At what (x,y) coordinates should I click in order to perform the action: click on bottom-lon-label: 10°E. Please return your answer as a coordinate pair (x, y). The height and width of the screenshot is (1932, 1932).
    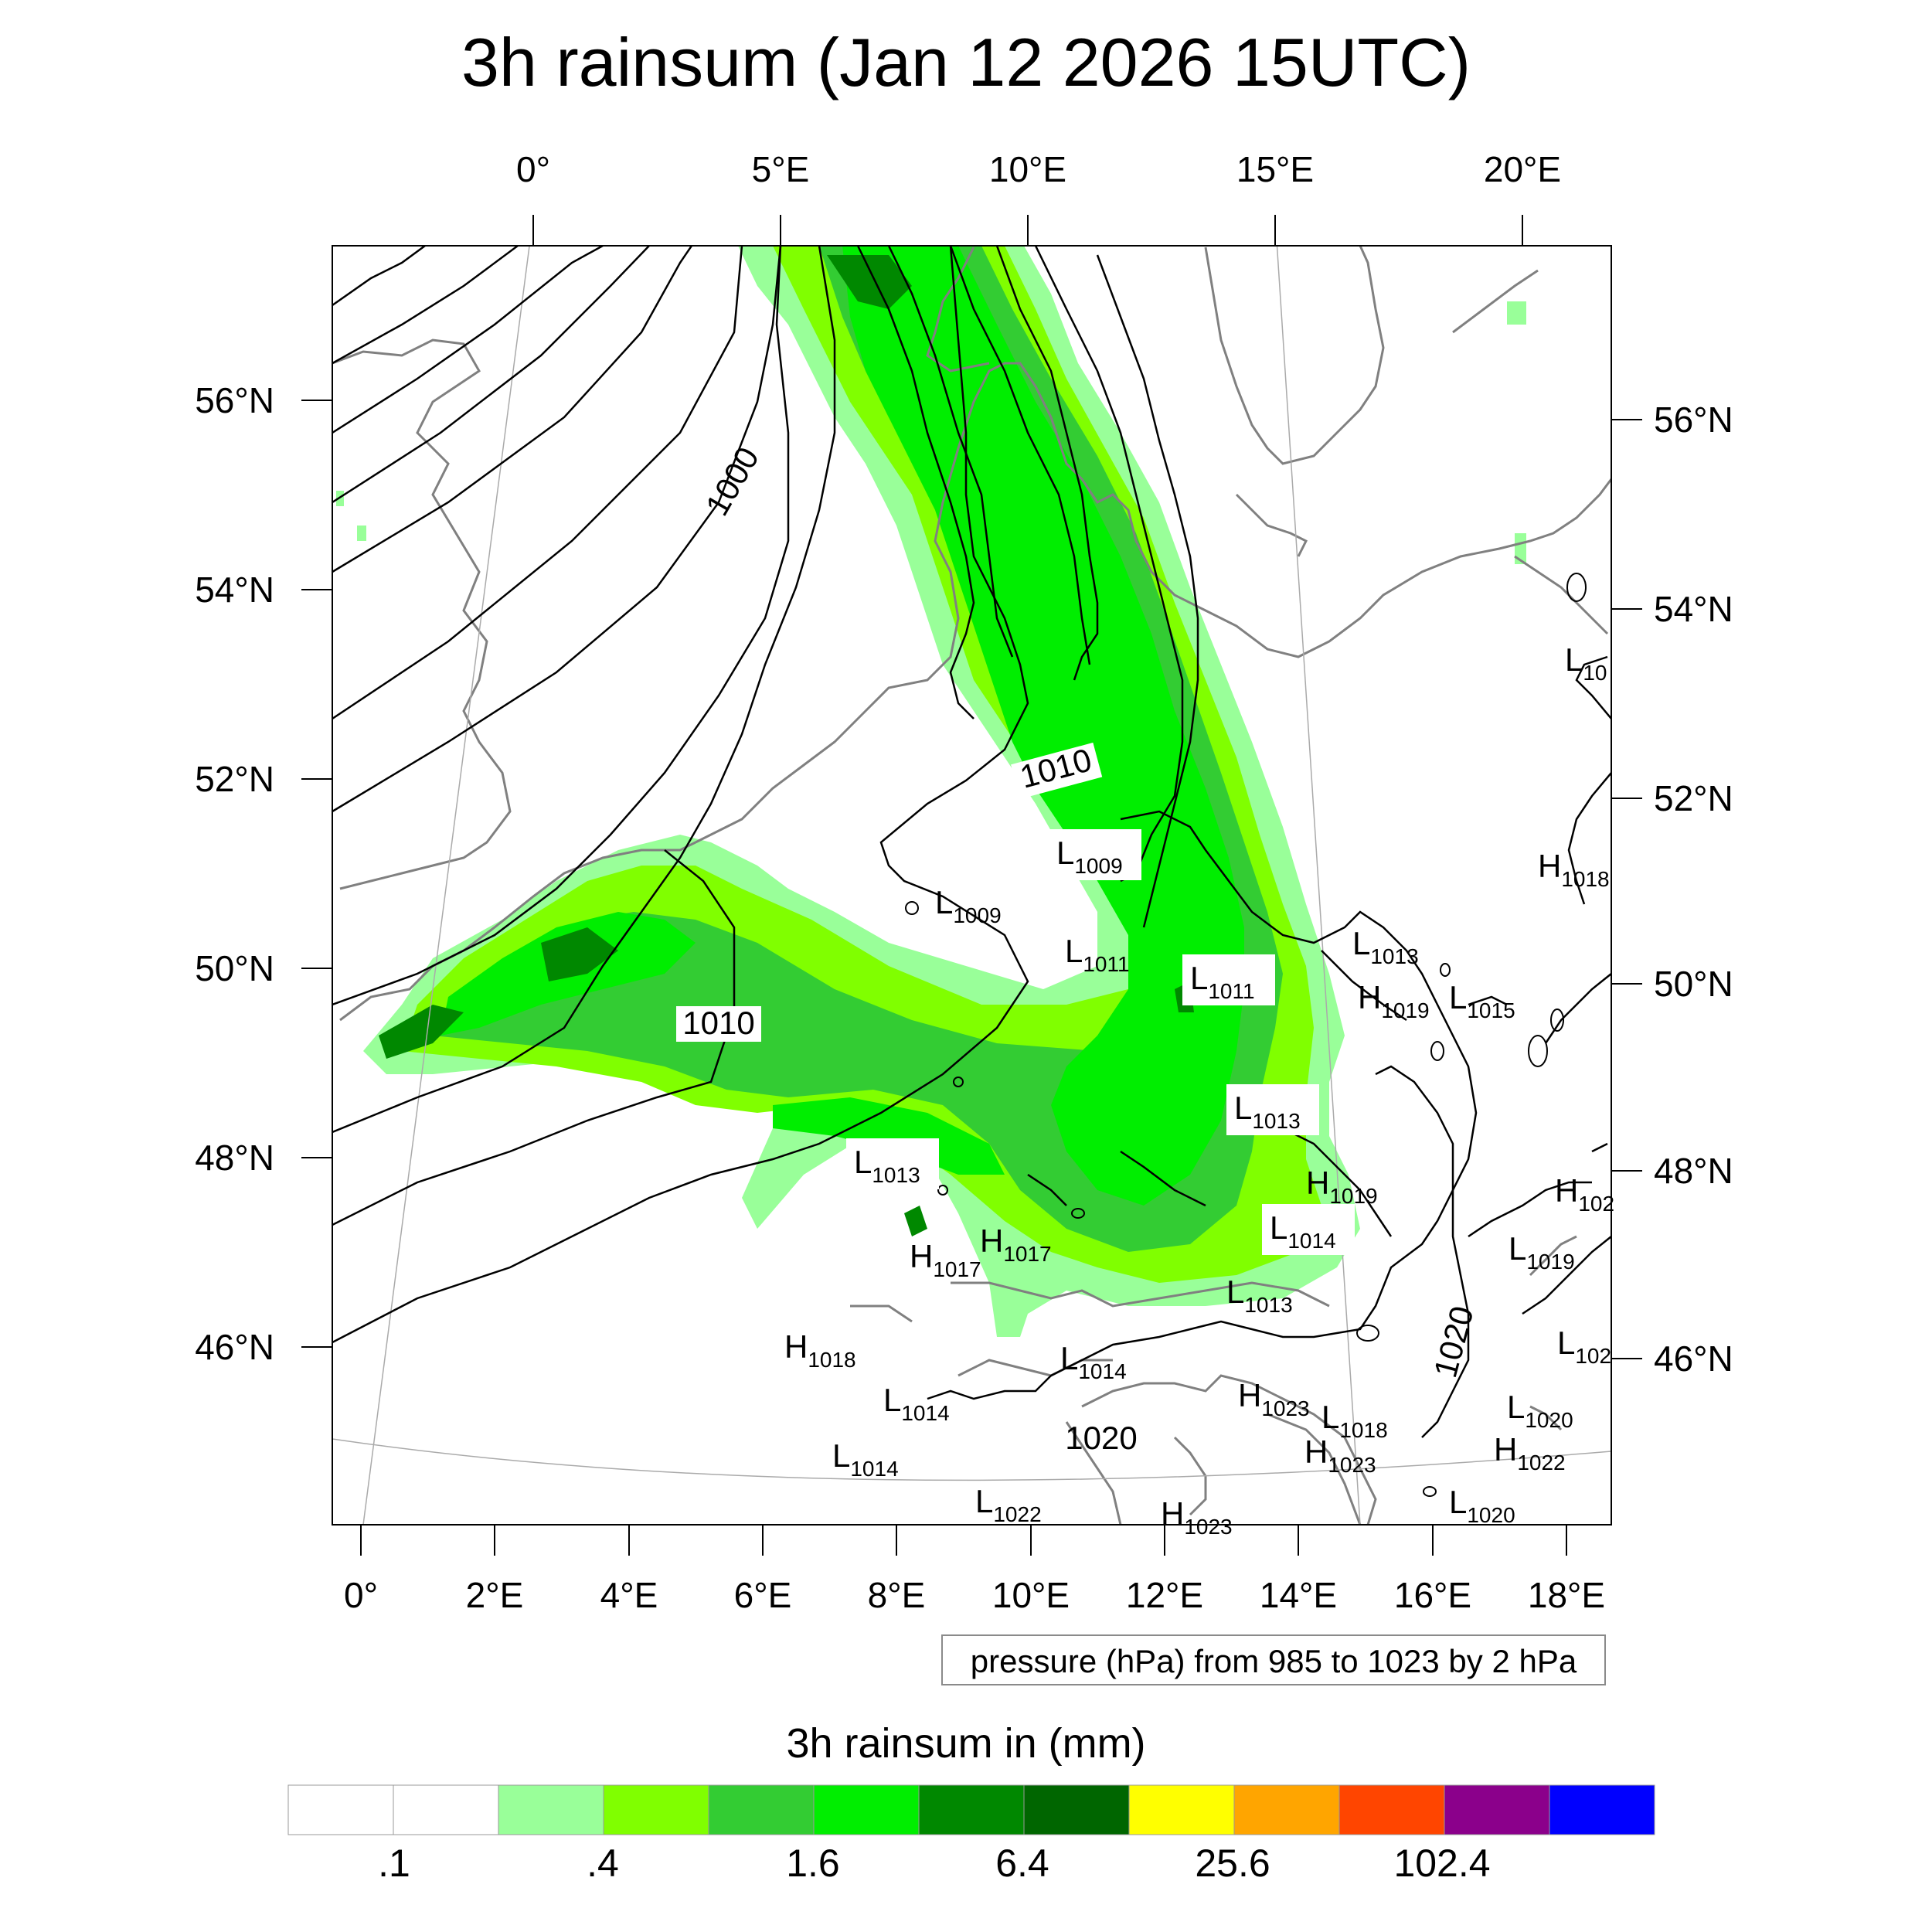
    Looking at the image, I should click on (1031, 1595).